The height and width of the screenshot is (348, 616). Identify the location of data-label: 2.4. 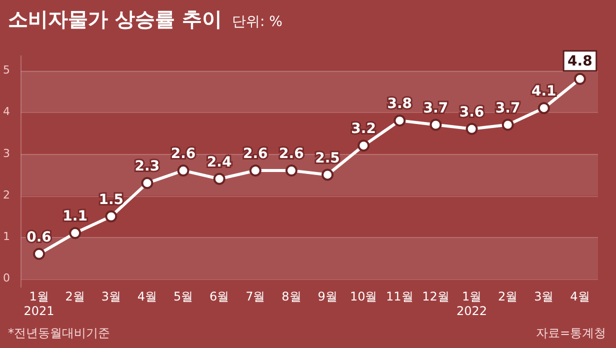
(219, 162).